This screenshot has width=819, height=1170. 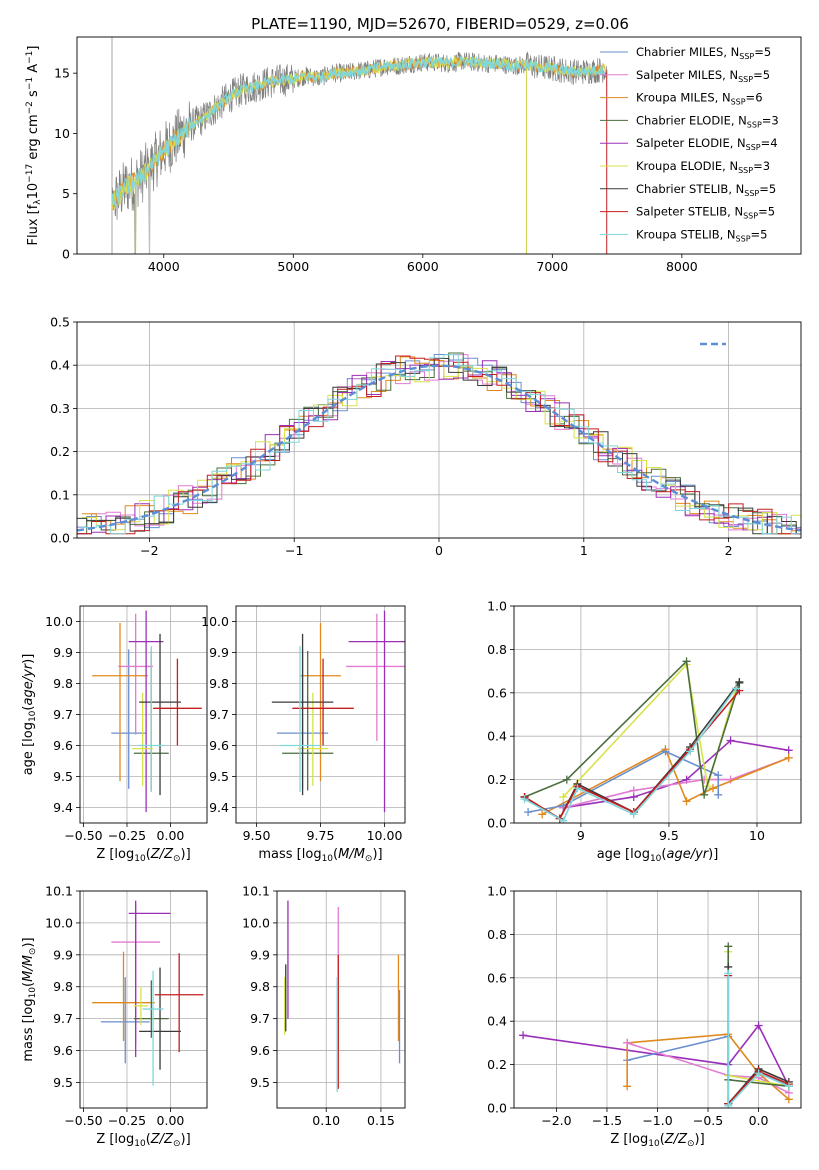 I want to click on x-axis-label: Z [log10(Z/Z⊙)], so click(x=657, y=1140).